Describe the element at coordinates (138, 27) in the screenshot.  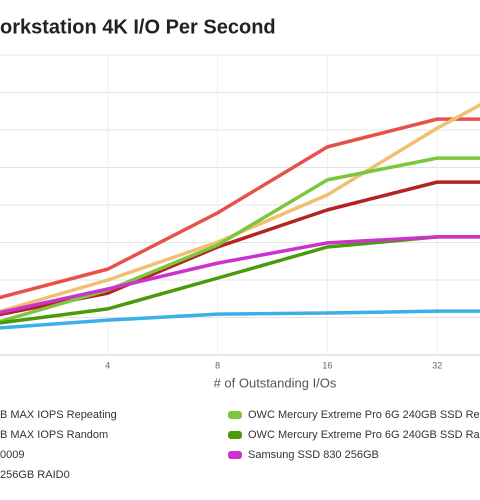
I see `chart-title: orkstation 4K I/O Per Second` at that location.